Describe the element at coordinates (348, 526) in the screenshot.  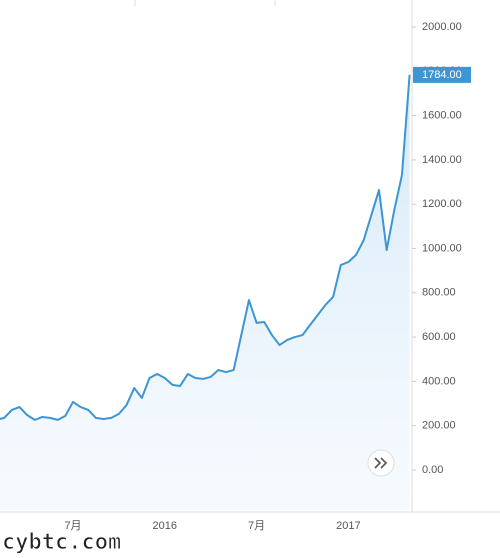
I see `x-tick-label: 2017` at that location.